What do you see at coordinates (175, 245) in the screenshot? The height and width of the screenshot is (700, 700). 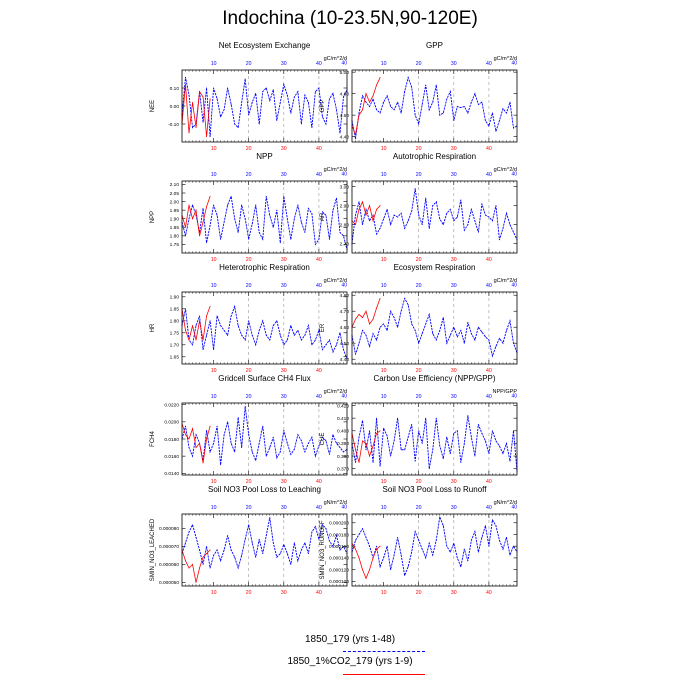 I see `y-tick-label: 1.75` at bounding box center [175, 245].